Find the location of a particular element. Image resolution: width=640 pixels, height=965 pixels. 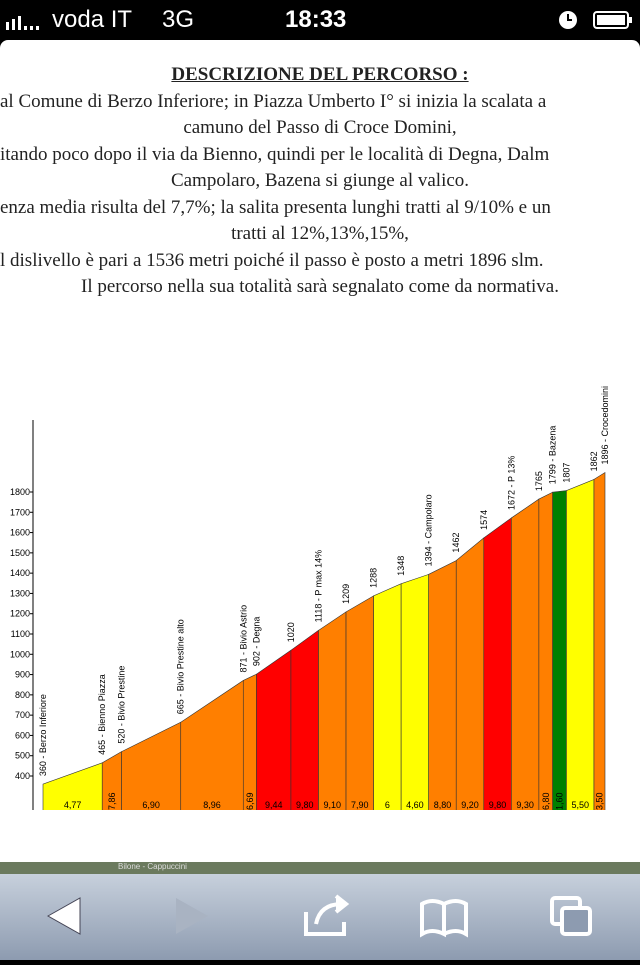

point-label: 1896 - Crocedomini is located at coordinates (605, 425).